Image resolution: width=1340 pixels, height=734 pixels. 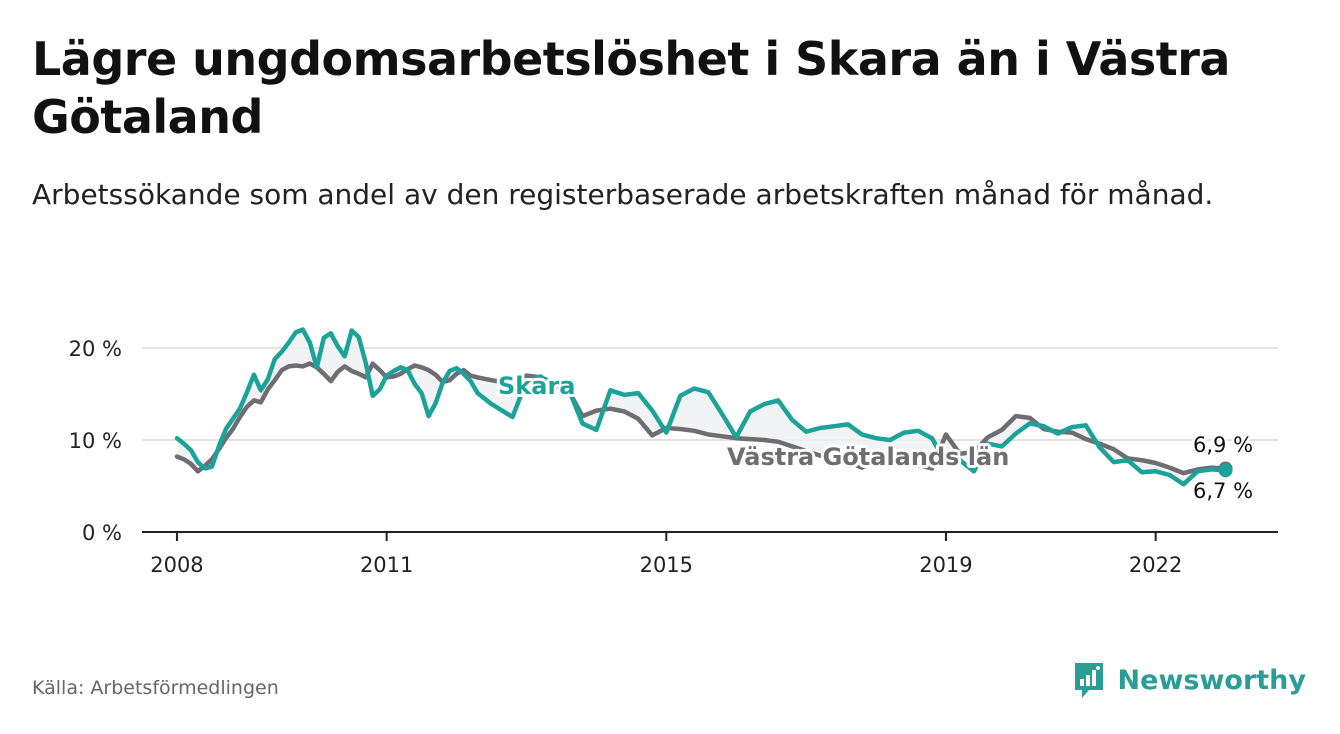 I want to click on end-label-vastra-gotaland: 6,9 %, so click(x=1223, y=445).